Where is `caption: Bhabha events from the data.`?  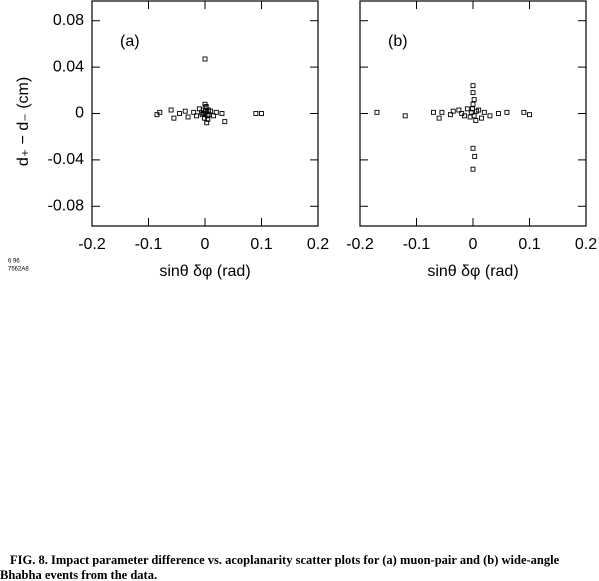
caption: Bhabha events from the data. is located at coordinates (78, 574).